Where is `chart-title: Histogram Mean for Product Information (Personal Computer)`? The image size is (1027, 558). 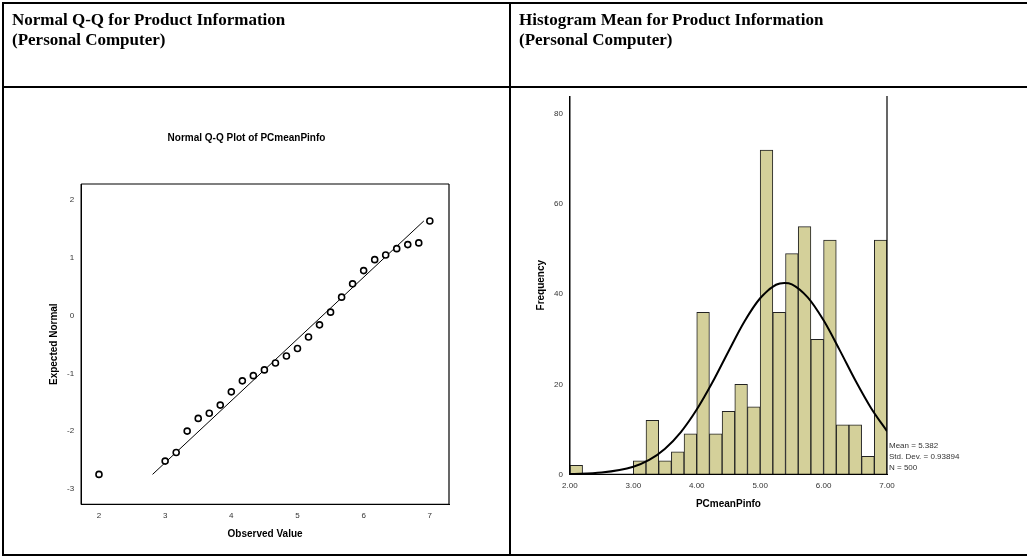 chart-title: Histogram Mean for Product Information (Personal Computer) is located at coordinates (768, 45).